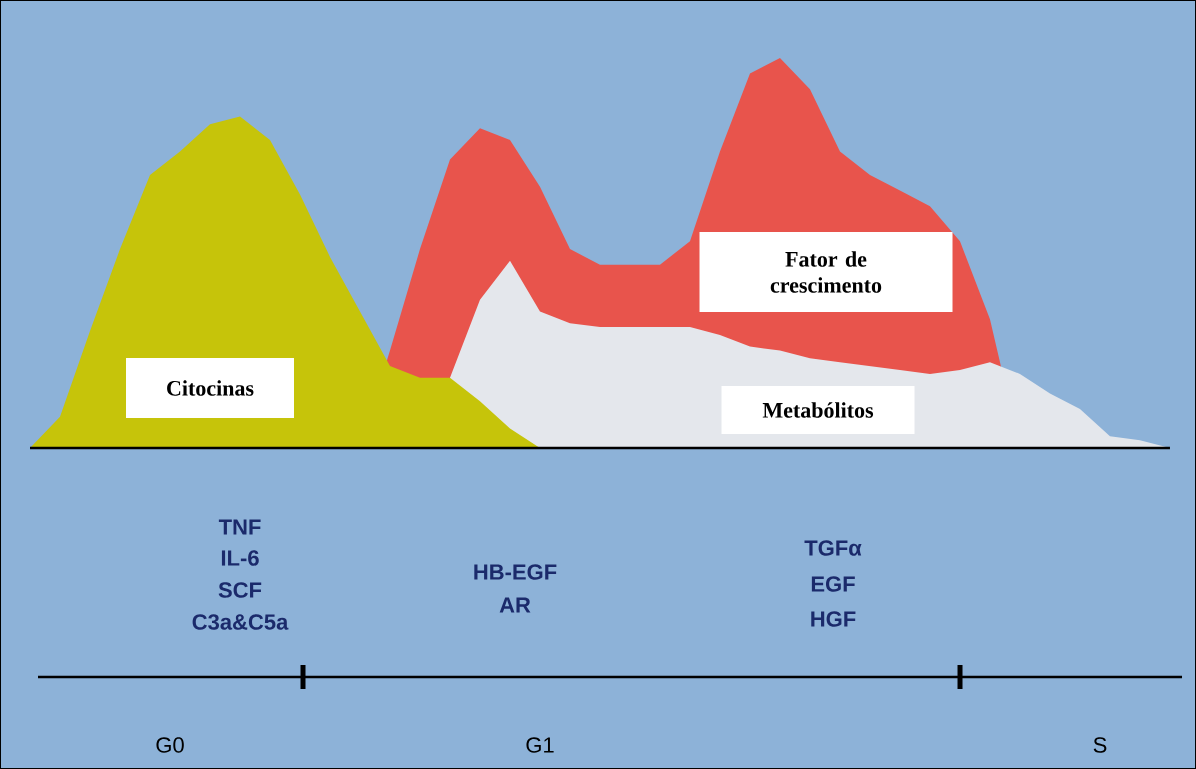 This screenshot has width=1196, height=769. I want to click on text: C3a&C5a, so click(240, 622).